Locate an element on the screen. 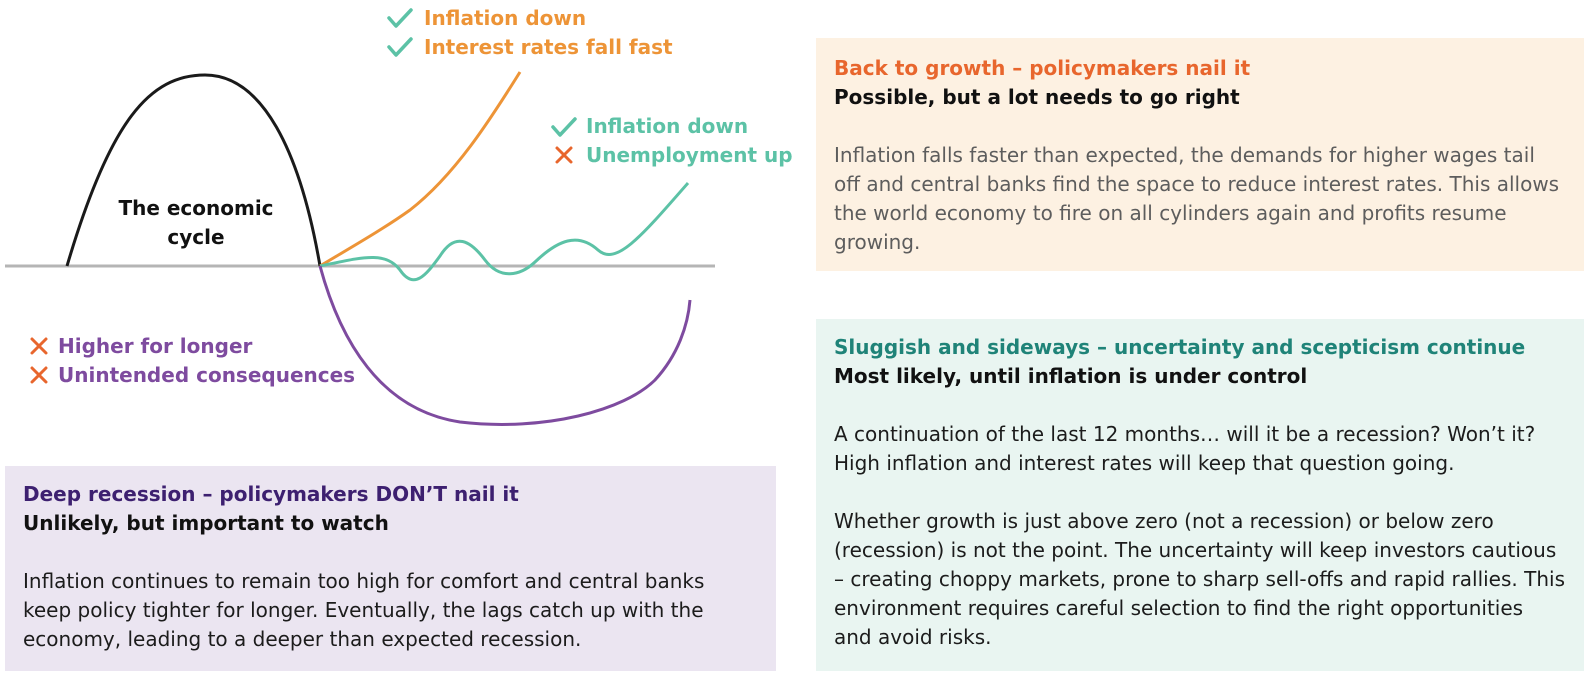  cycle-curve is located at coordinates (193, 170).